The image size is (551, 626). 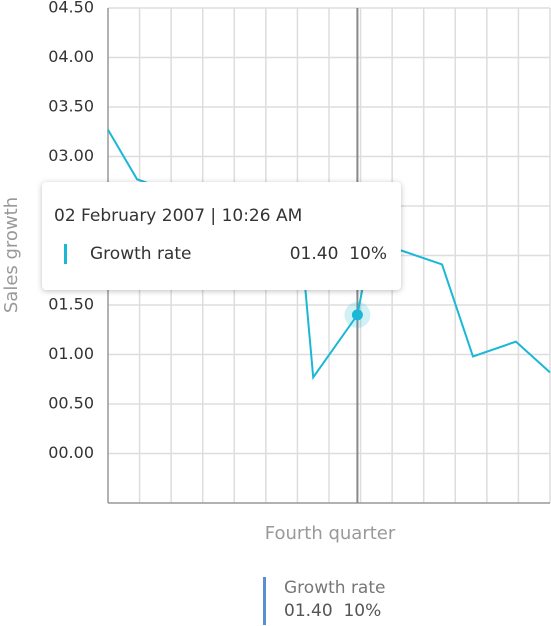 I want to click on hover-point, so click(x=357, y=315).